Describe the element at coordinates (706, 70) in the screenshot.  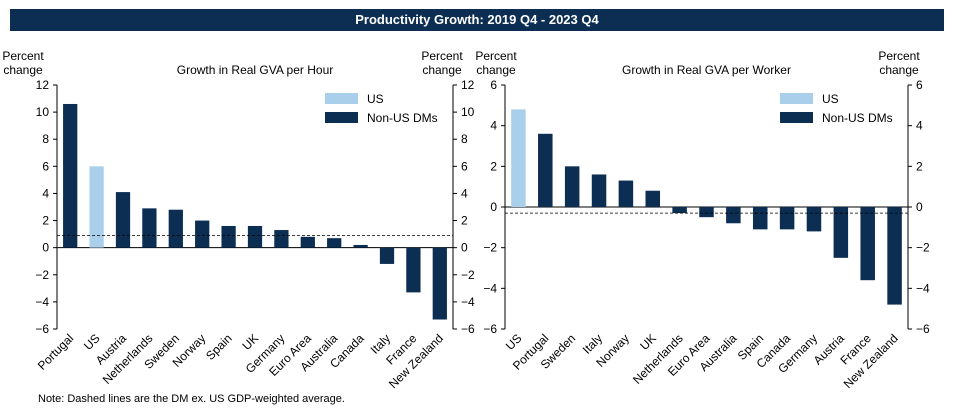
I see `chart-title: Growth in Real GVA per Worker` at that location.